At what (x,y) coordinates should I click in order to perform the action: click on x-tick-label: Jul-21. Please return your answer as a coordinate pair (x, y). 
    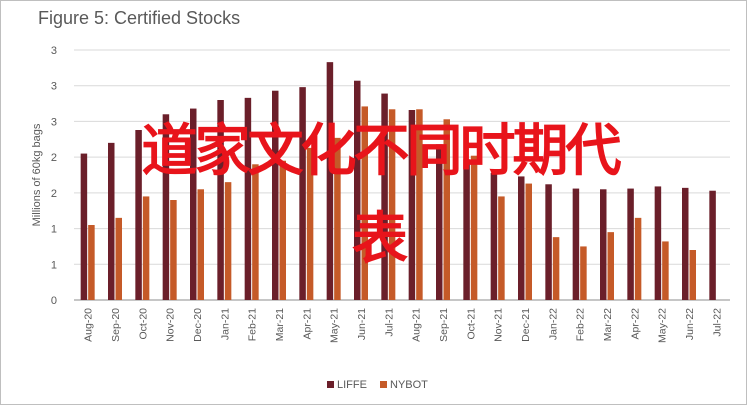
    Looking at the image, I should click on (389, 322).